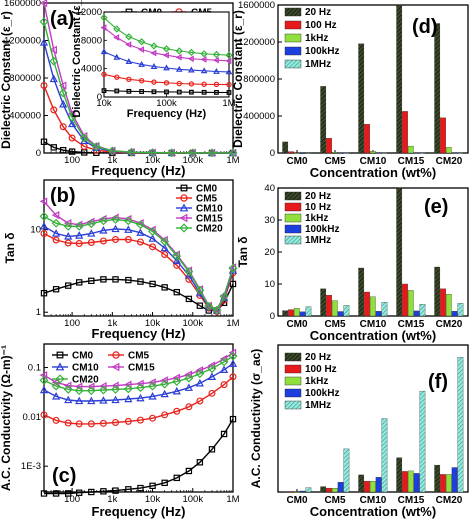  I want to click on y-tick-label: 1, so click(38, 312).